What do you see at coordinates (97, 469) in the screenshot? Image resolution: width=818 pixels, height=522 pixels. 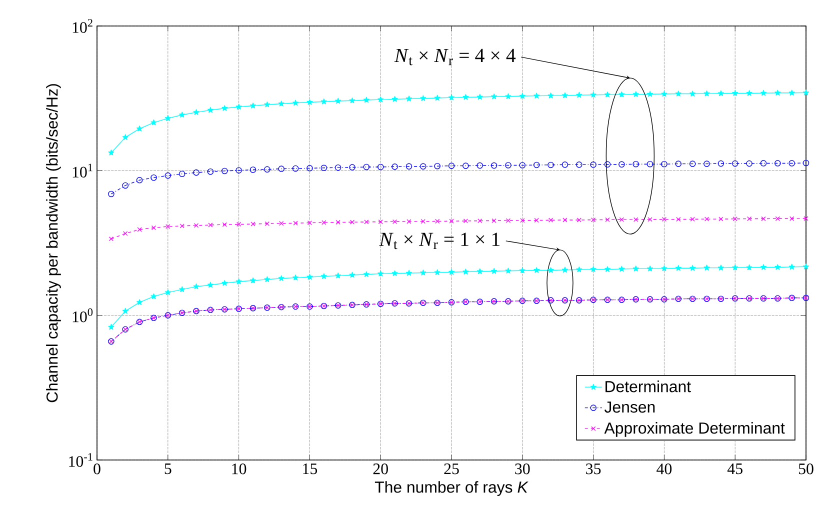 I see `x-tick-label: 0` at bounding box center [97, 469].